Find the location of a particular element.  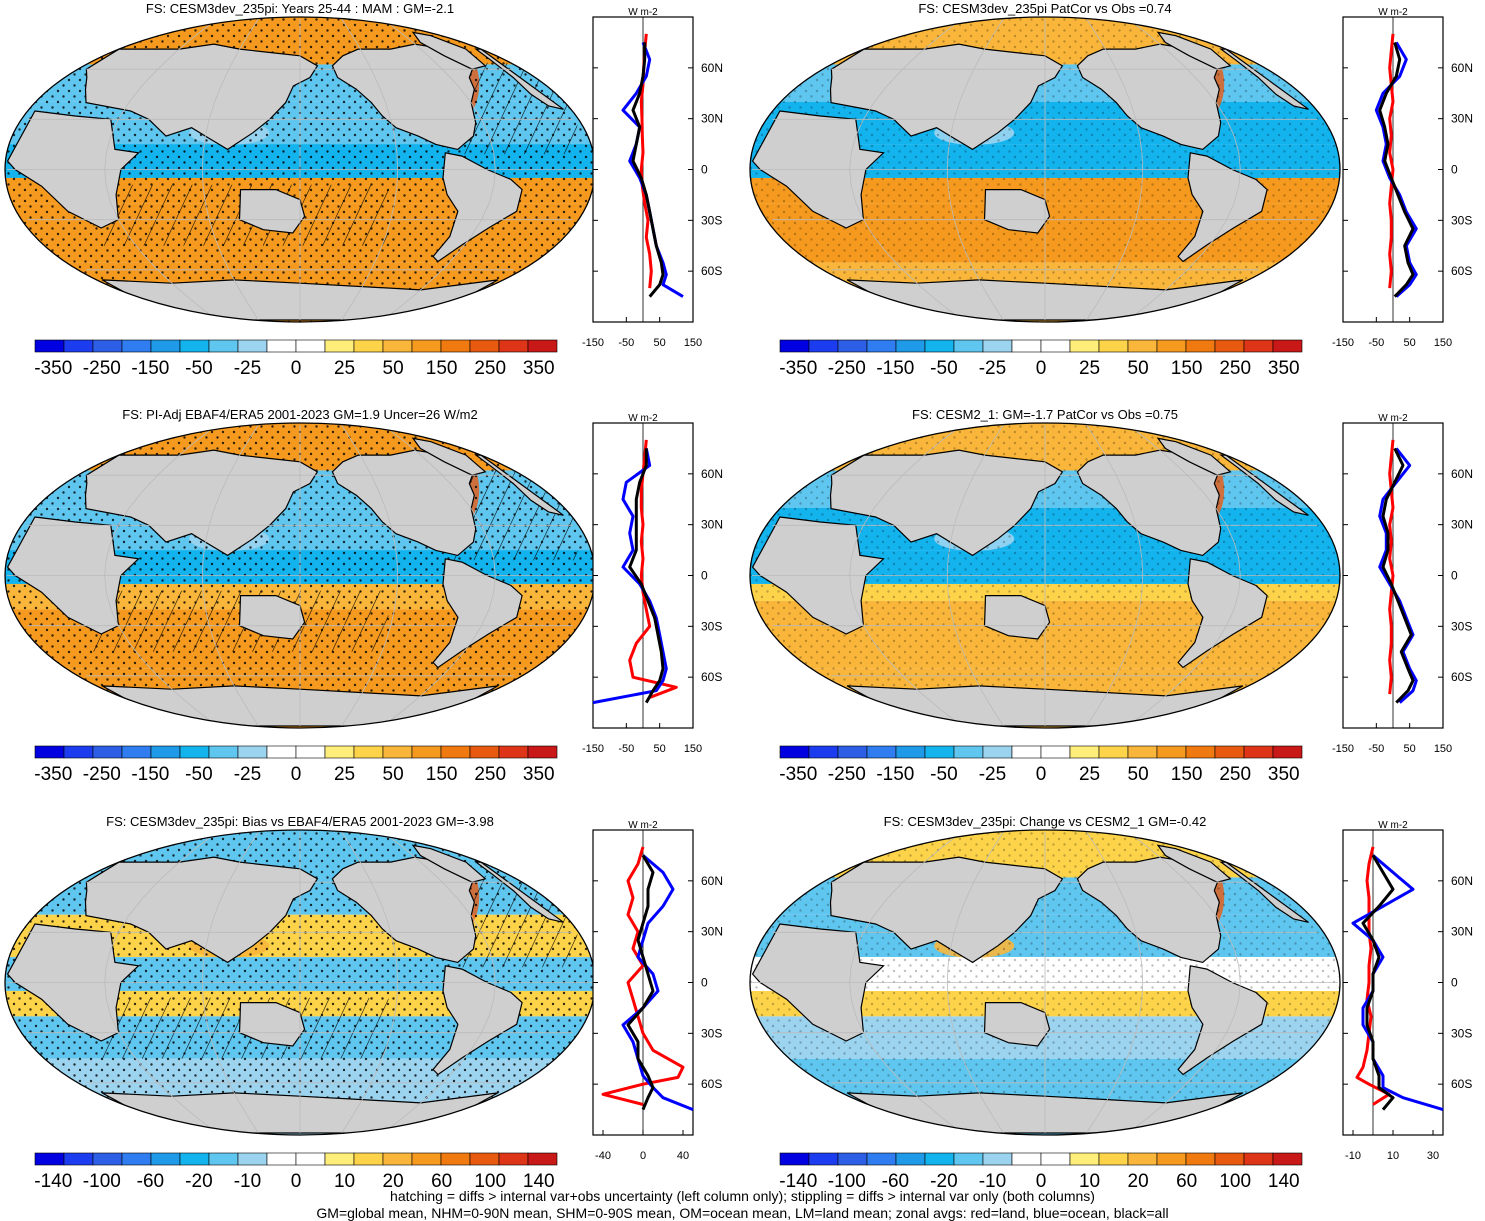

colorbar-label: -50 is located at coordinates (198, 774).